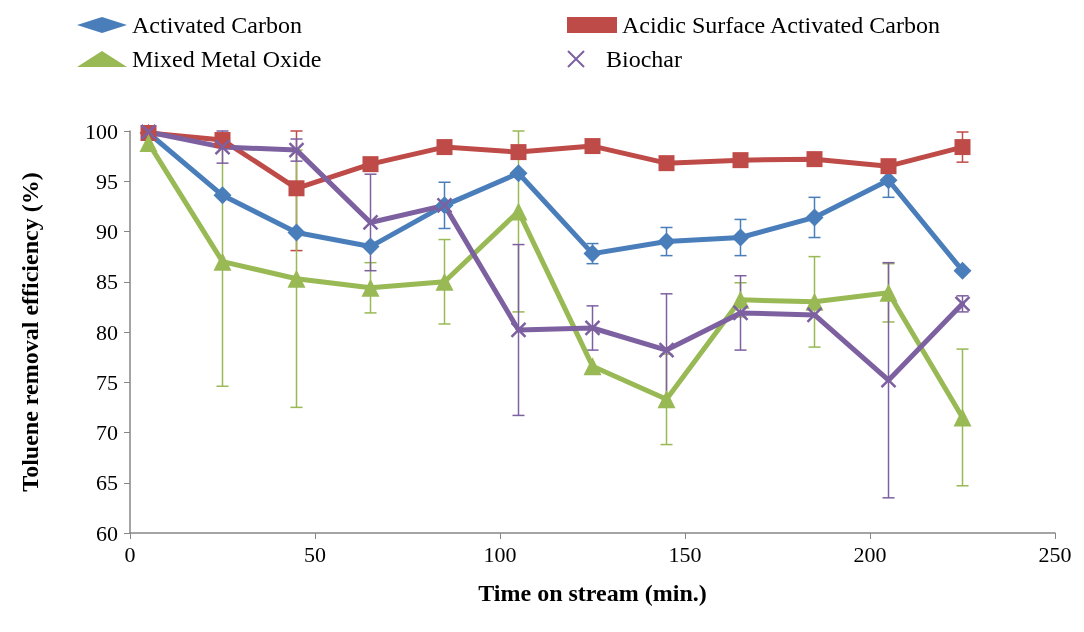 This screenshot has height=632, width=1084. I want to click on x-axis-title: Time on stream (min.), so click(592, 593).